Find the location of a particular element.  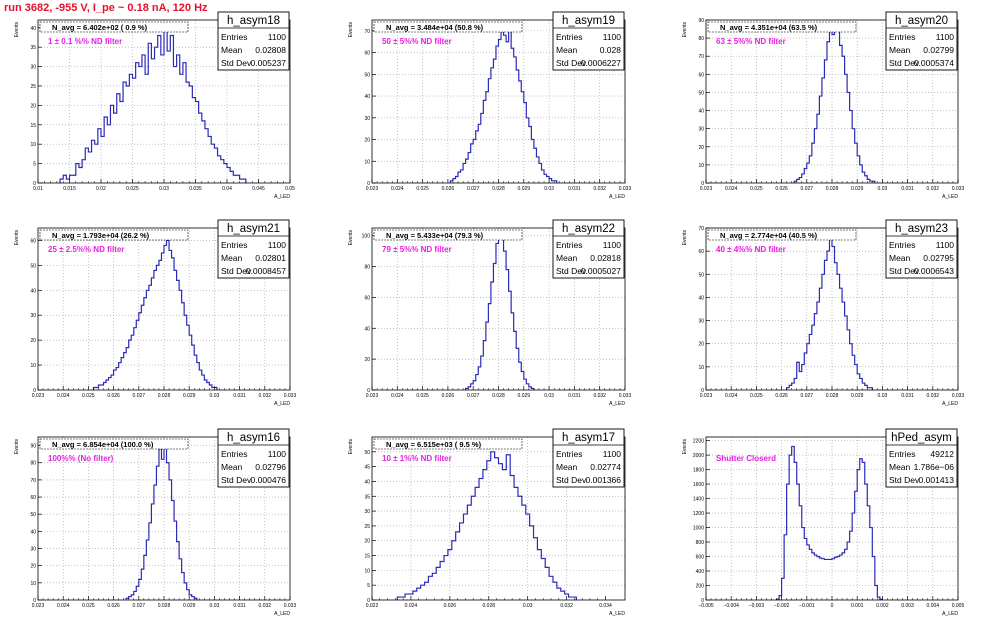

filter-label: 10 ± 1%% ND filter is located at coordinates (417, 458).